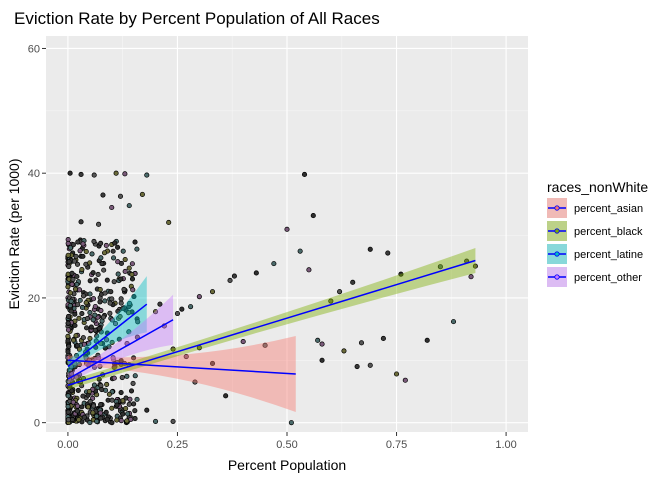 Image resolution: width=672 pixels, height=480 pixels. Describe the element at coordinates (608, 209) in the screenshot. I see `legend-label-percent-asian: percent_asian` at that location.